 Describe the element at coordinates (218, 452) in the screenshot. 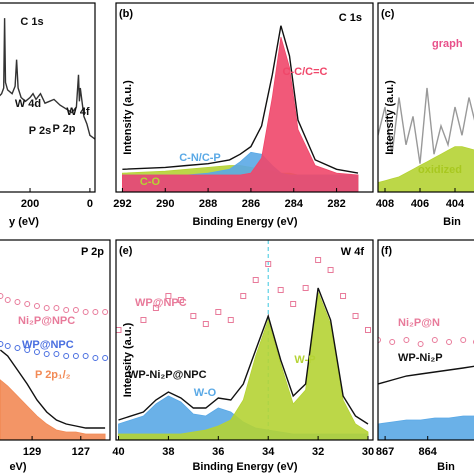

I see `x-tick-label: 36` at that location.